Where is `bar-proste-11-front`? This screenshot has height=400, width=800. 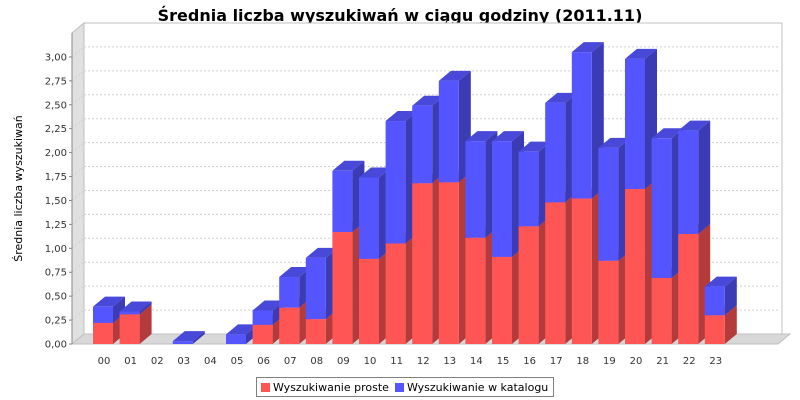
bar-proste-11-front is located at coordinates (395, 293).